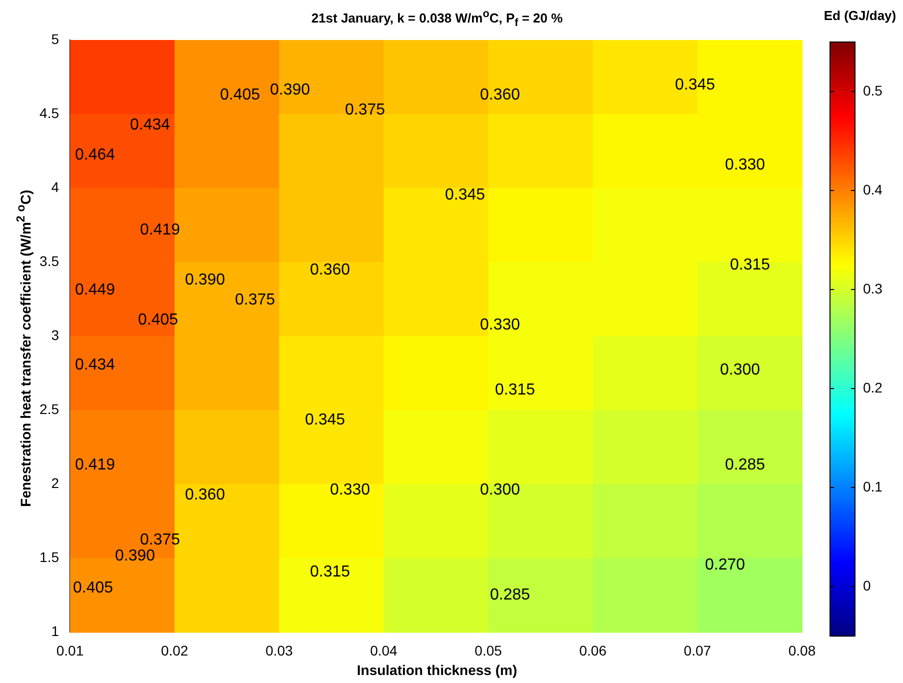  Describe the element at coordinates (50, 260) in the screenshot. I see `y-tick-label: 3.5` at that location.